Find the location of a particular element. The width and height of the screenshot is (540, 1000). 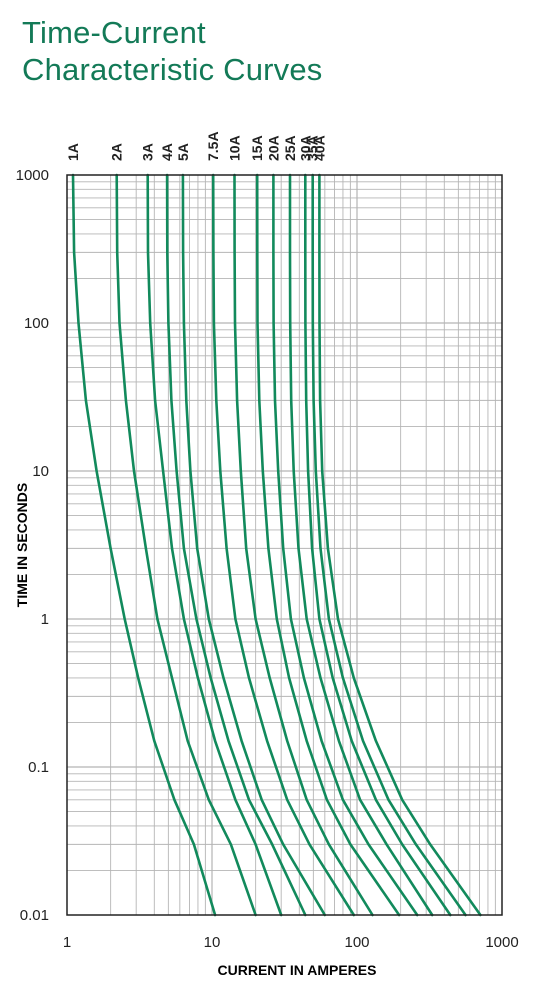

curve-label: 5A is located at coordinates (183, 152).